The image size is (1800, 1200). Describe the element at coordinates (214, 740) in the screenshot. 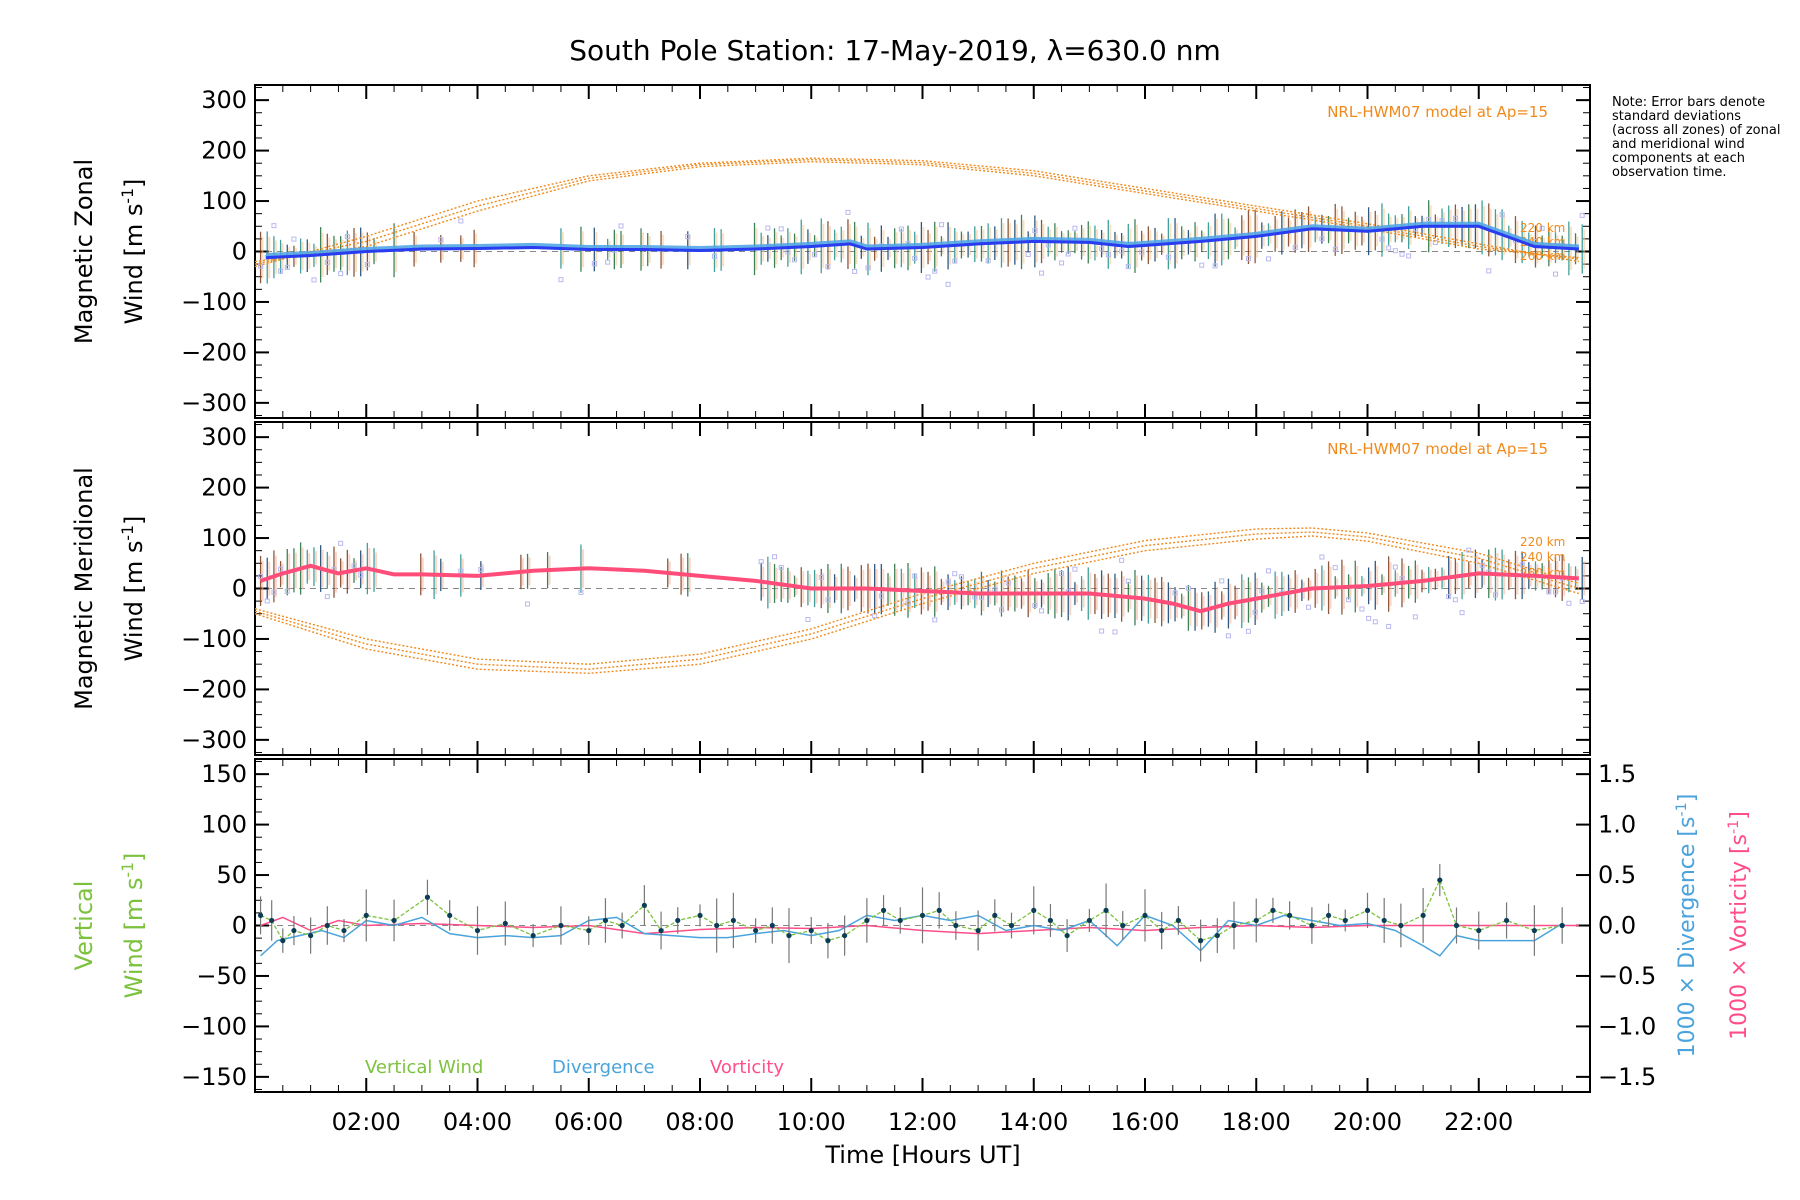

I see `meridional-ytick-label: −300` at that location.